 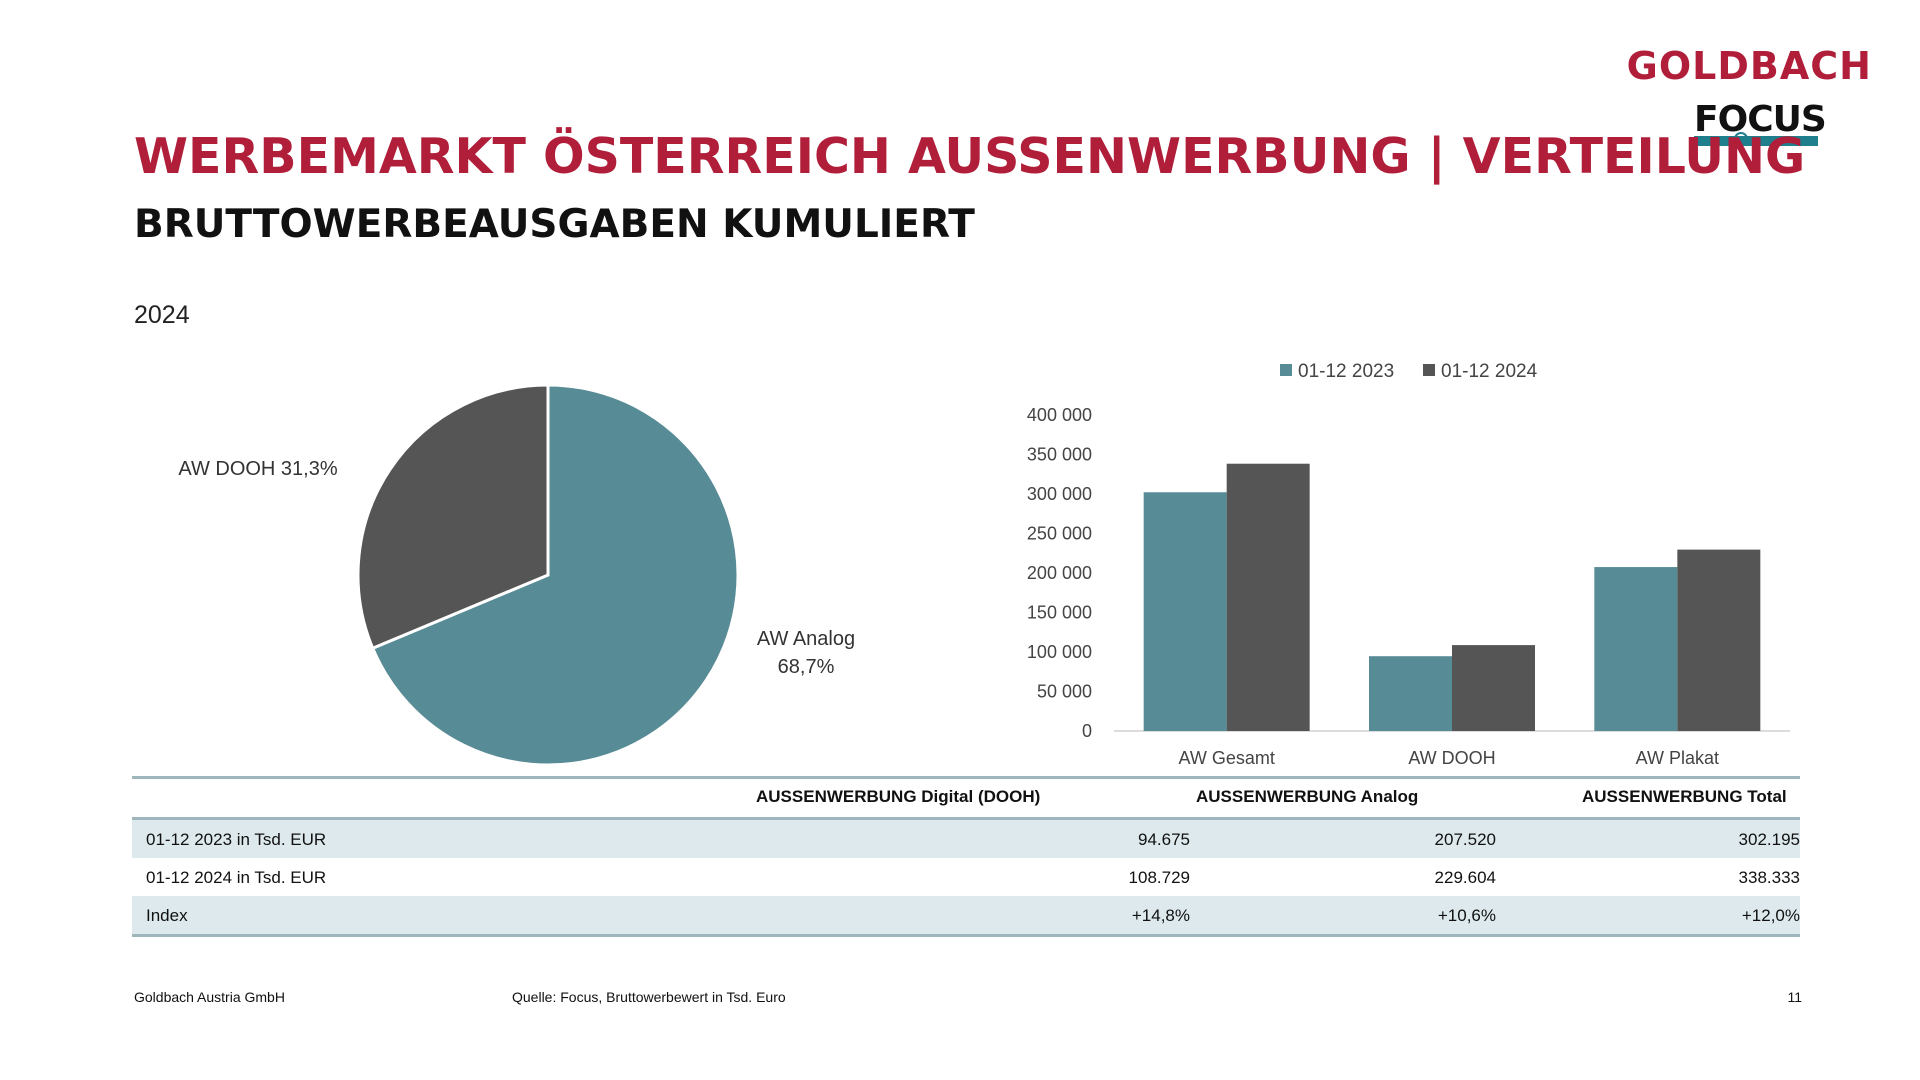 I want to click on pie-label-dooh: AW DOOH 31,3%, so click(x=258, y=469).